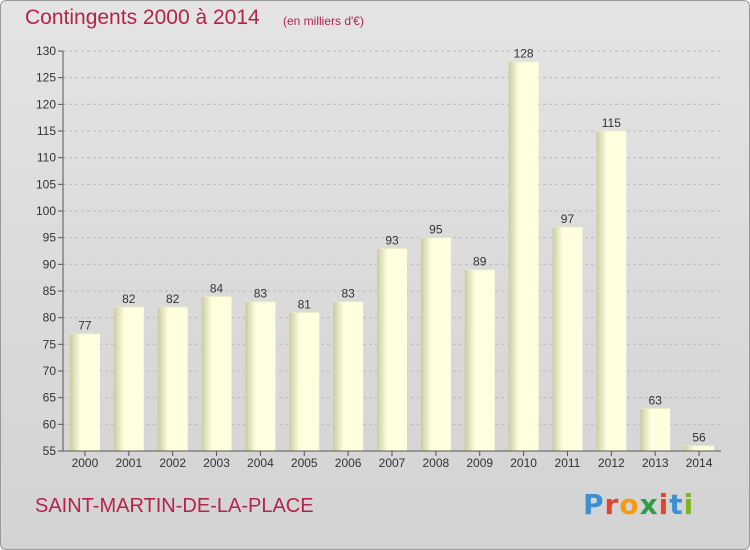 Image resolution: width=750 pixels, height=550 pixels. I want to click on y-tick-label: 110, so click(46, 158).